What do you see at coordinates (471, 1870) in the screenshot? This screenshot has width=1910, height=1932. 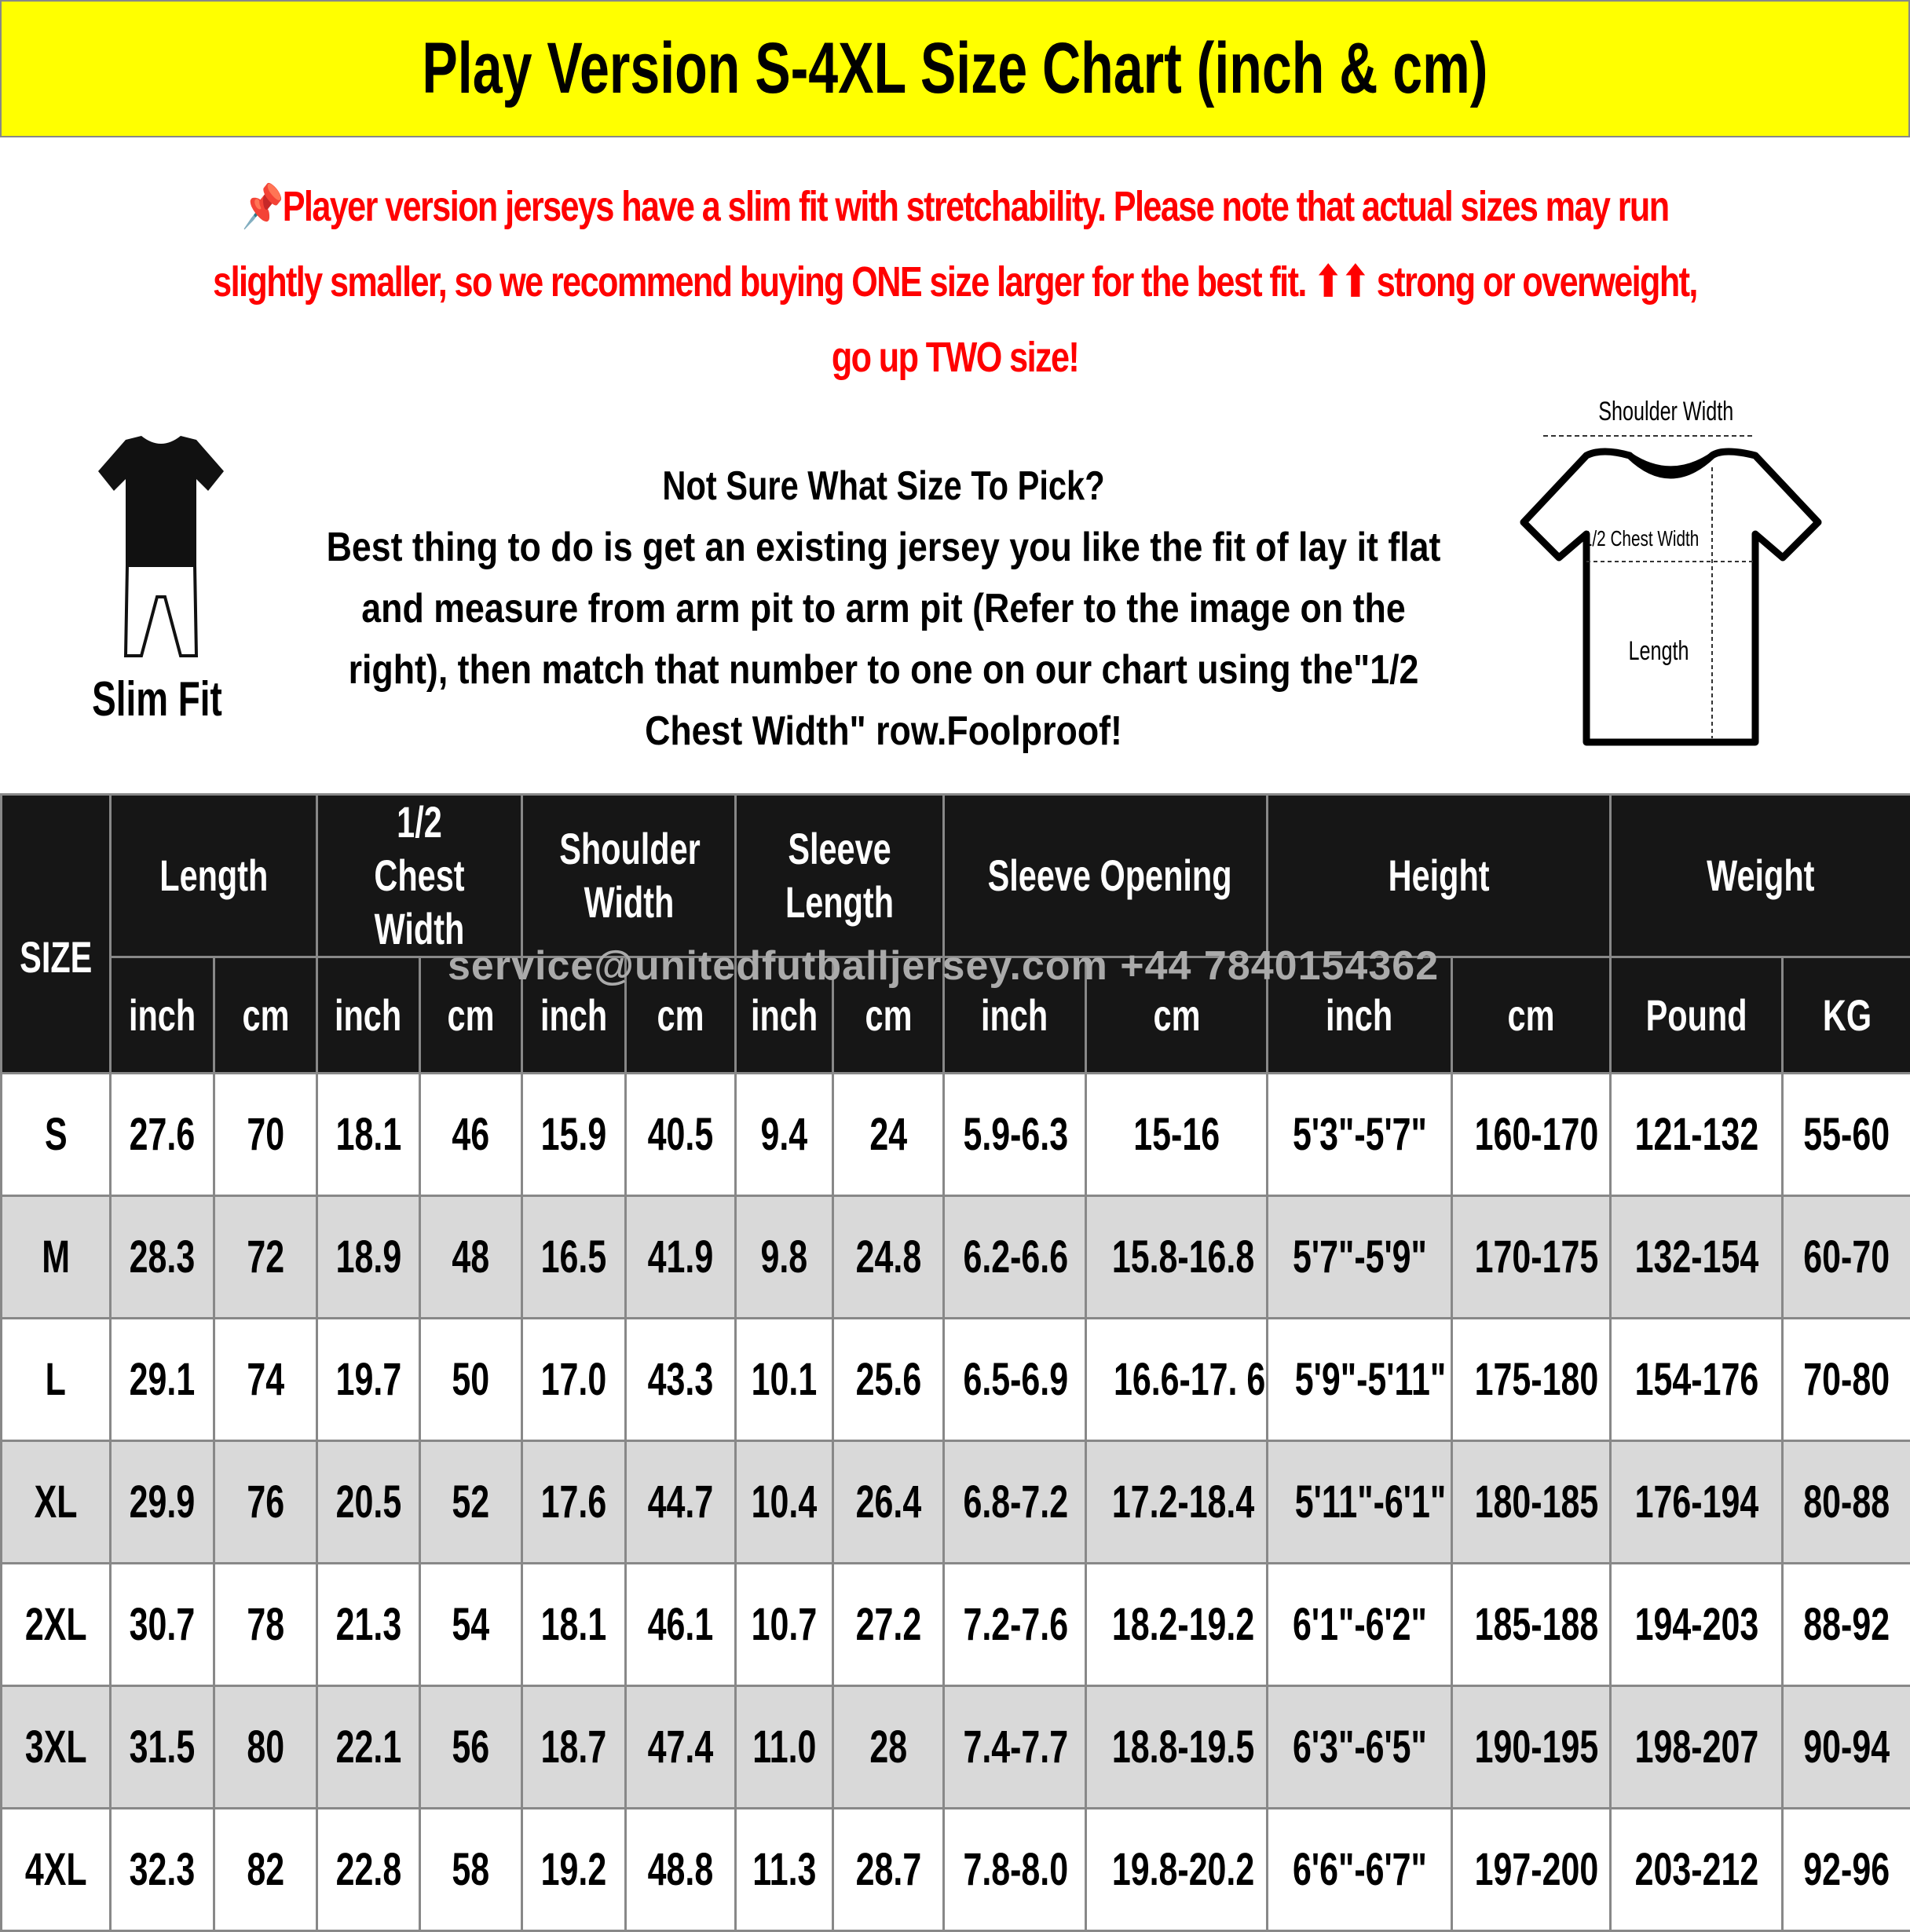 I see `value-cell: 58` at bounding box center [471, 1870].